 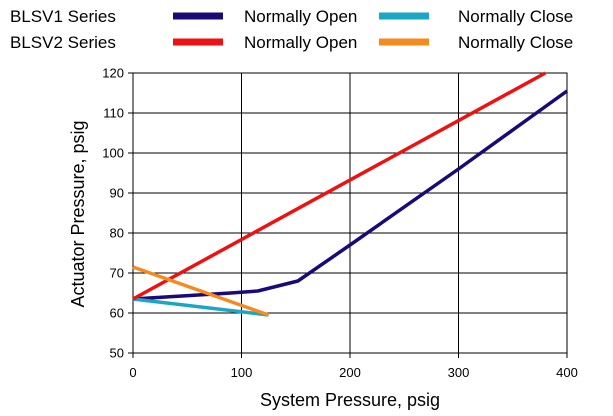 What do you see at coordinates (117, 313) in the screenshot?
I see `y-tick-label: 60` at bounding box center [117, 313].